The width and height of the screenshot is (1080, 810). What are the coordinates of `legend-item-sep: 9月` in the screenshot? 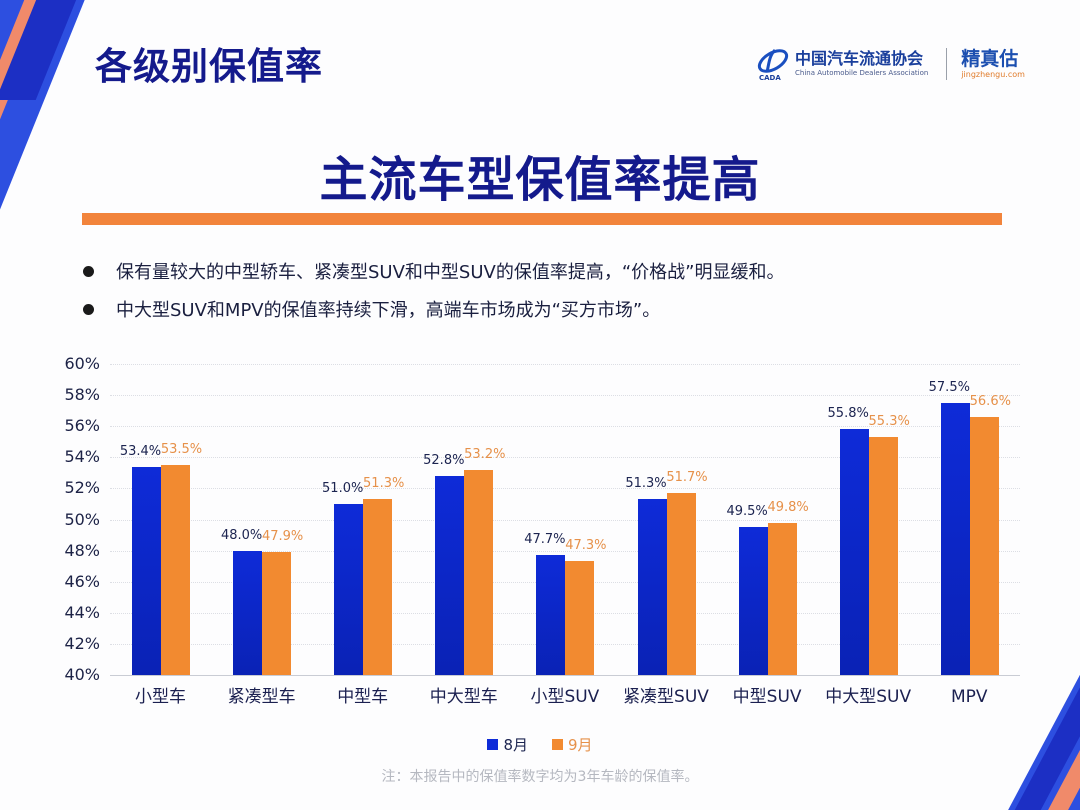 It's located at (572, 744).